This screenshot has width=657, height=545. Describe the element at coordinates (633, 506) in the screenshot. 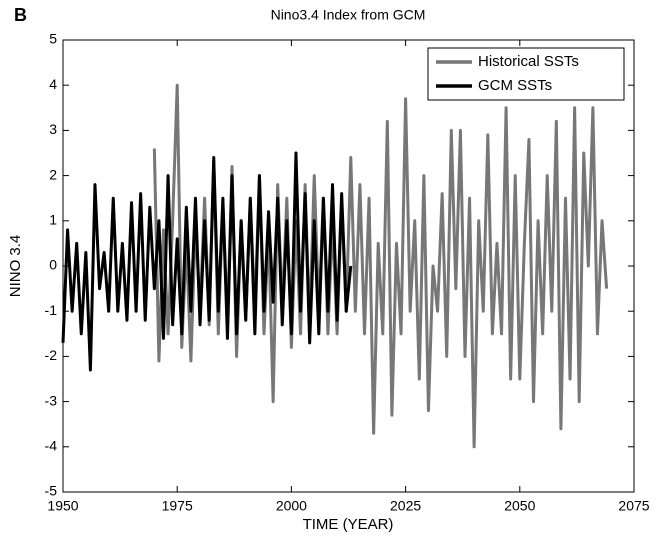

I see `x-tick-label: 2075` at that location.